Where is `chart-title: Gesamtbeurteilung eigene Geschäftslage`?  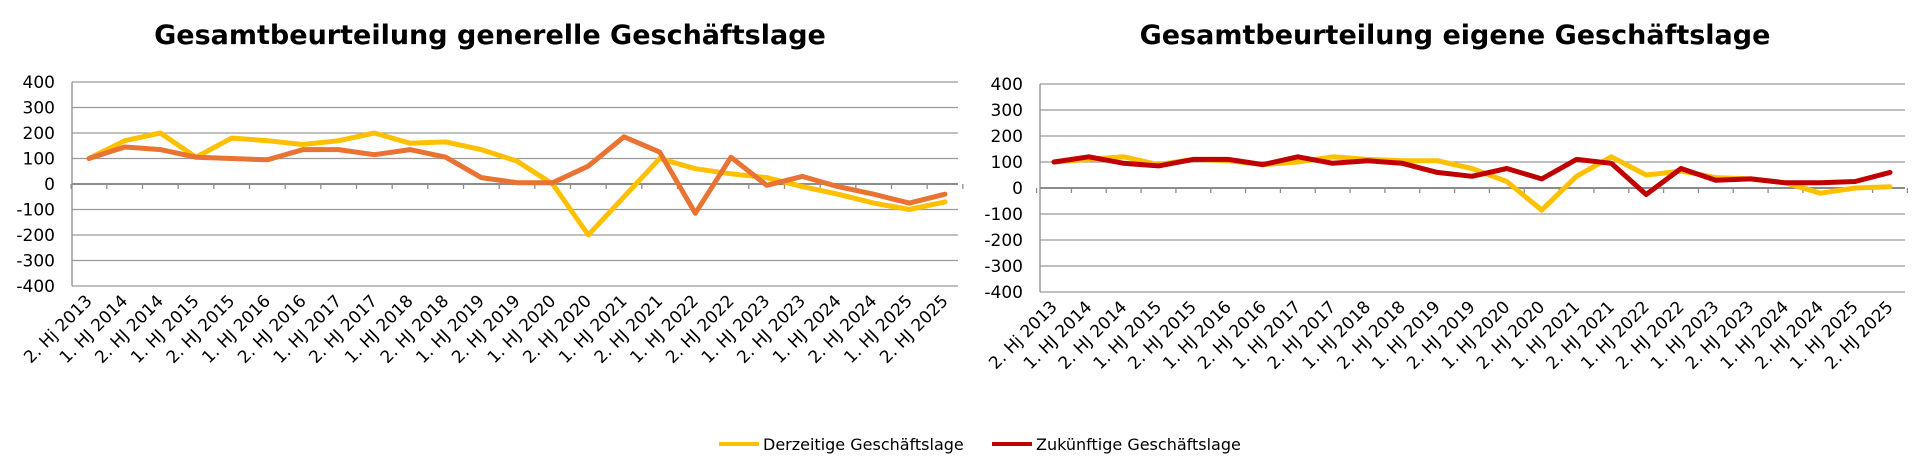
chart-title: Gesamtbeurteilung eigene Geschäftslage is located at coordinates (1455, 35).